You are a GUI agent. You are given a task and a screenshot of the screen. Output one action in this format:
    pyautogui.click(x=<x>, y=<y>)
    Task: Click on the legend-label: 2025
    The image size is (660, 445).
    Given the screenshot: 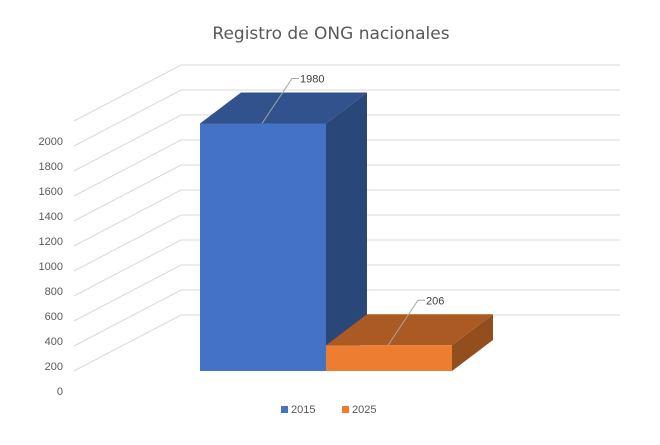 What is the action you would take?
    pyautogui.click(x=364, y=410)
    